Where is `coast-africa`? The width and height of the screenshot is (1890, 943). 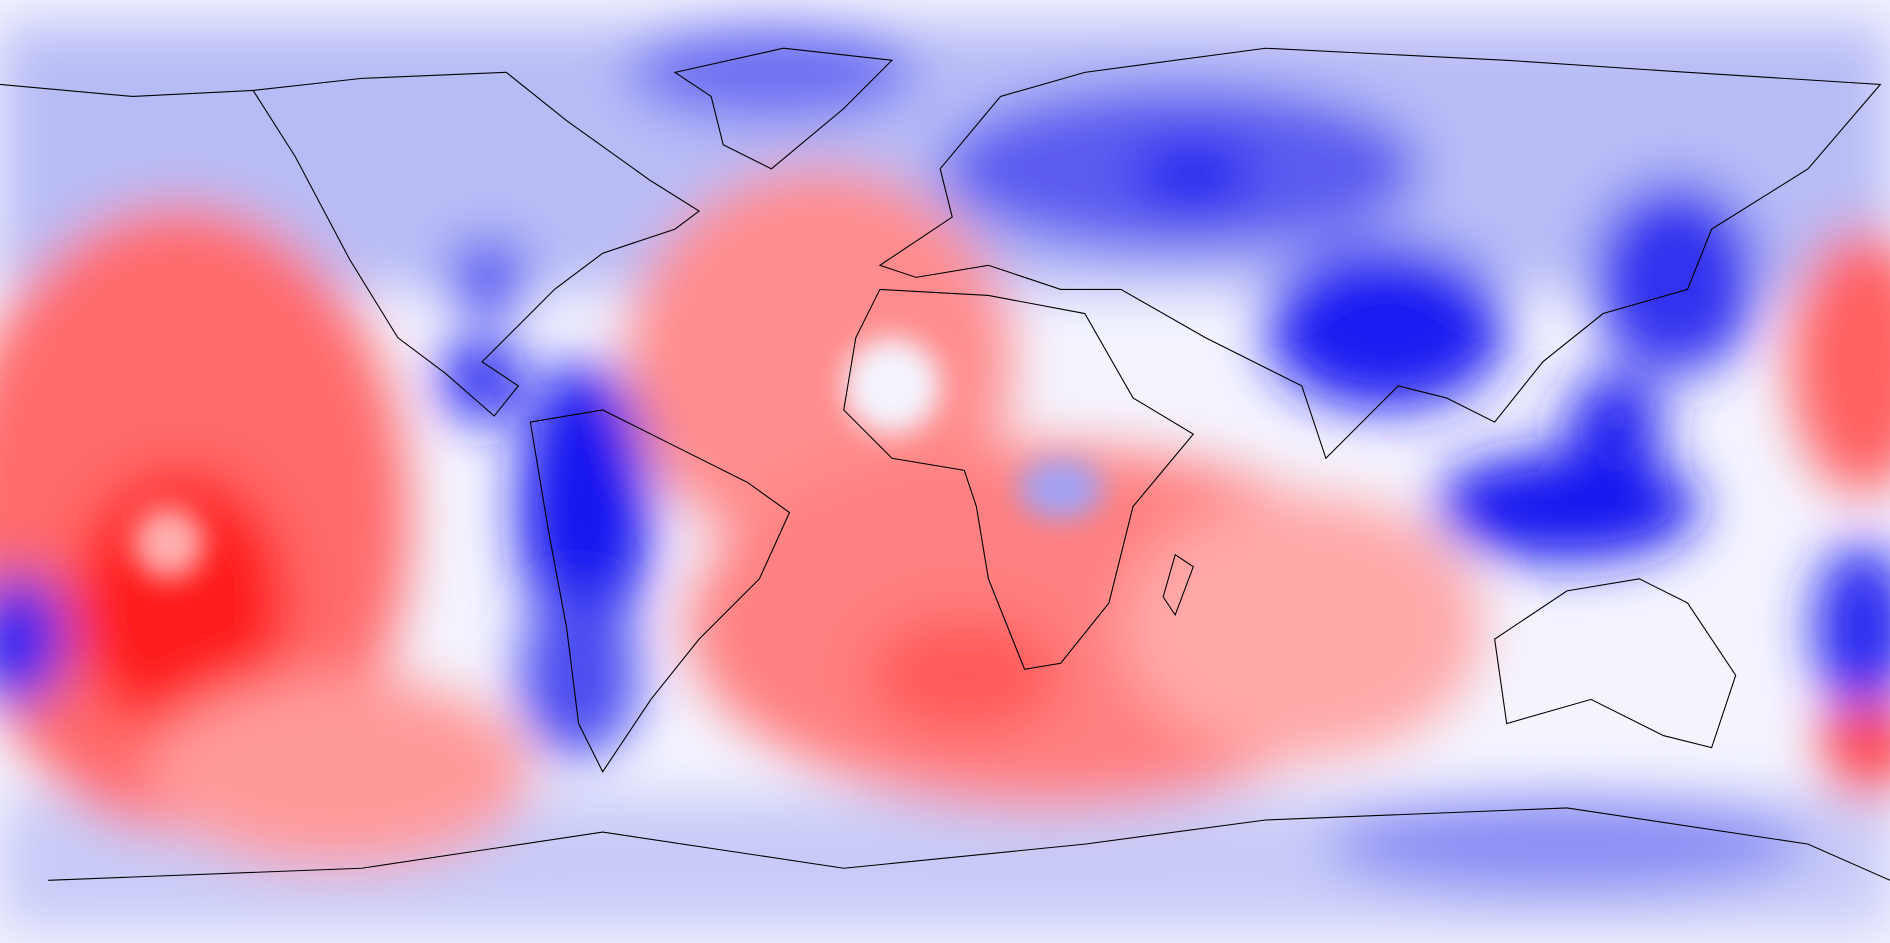 coast-africa is located at coordinates (1019, 479).